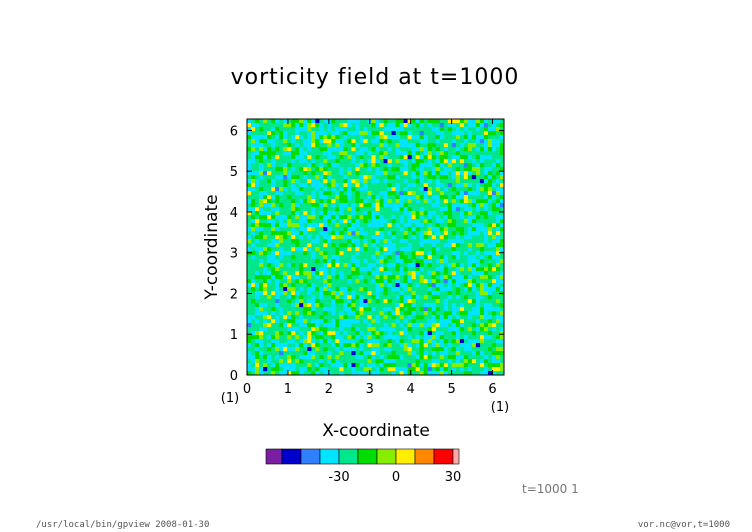 The width and height of the screenshot is (752, 532). I want to click on time-annotation: t=1000 1, so click(550, 489).